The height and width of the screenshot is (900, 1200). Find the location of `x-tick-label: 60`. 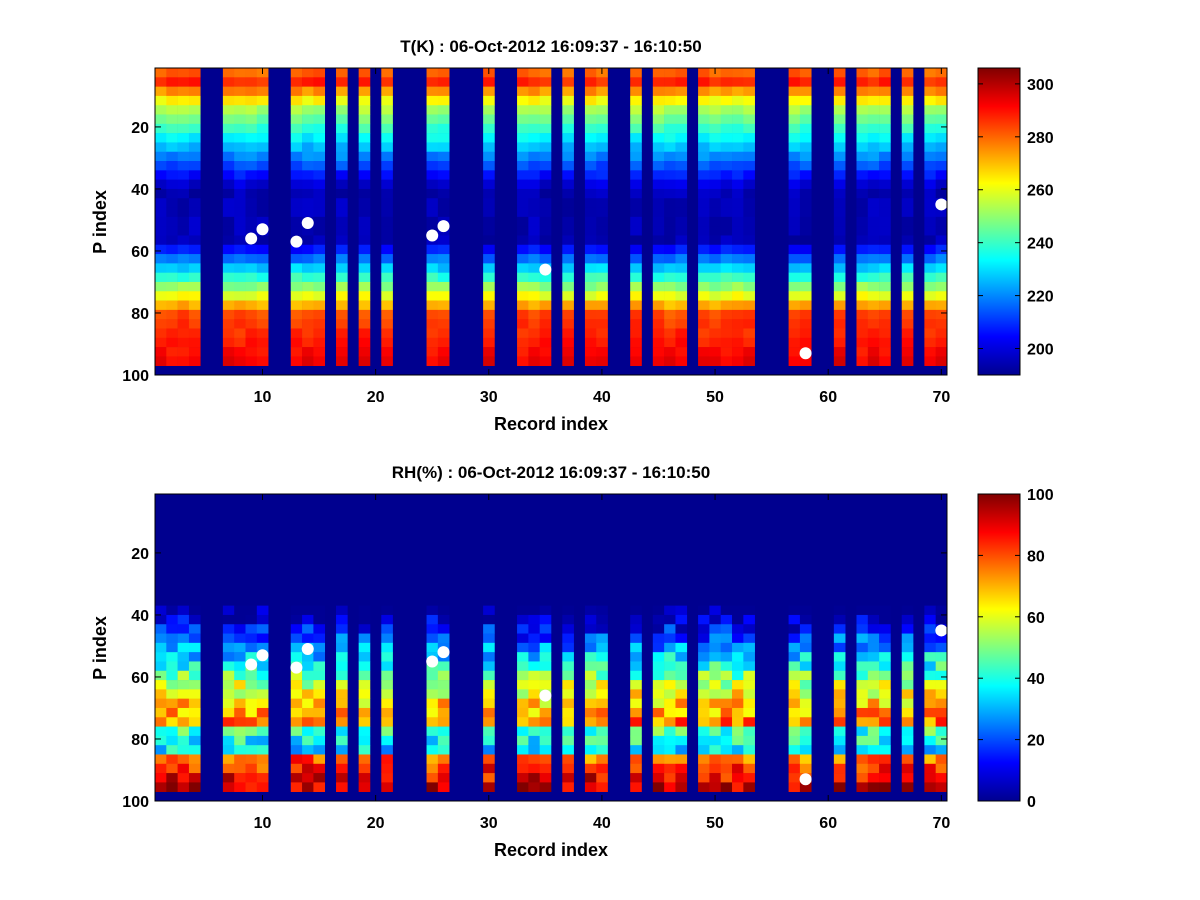

x-tick-label: 60 is located at coordinates (828, 823).